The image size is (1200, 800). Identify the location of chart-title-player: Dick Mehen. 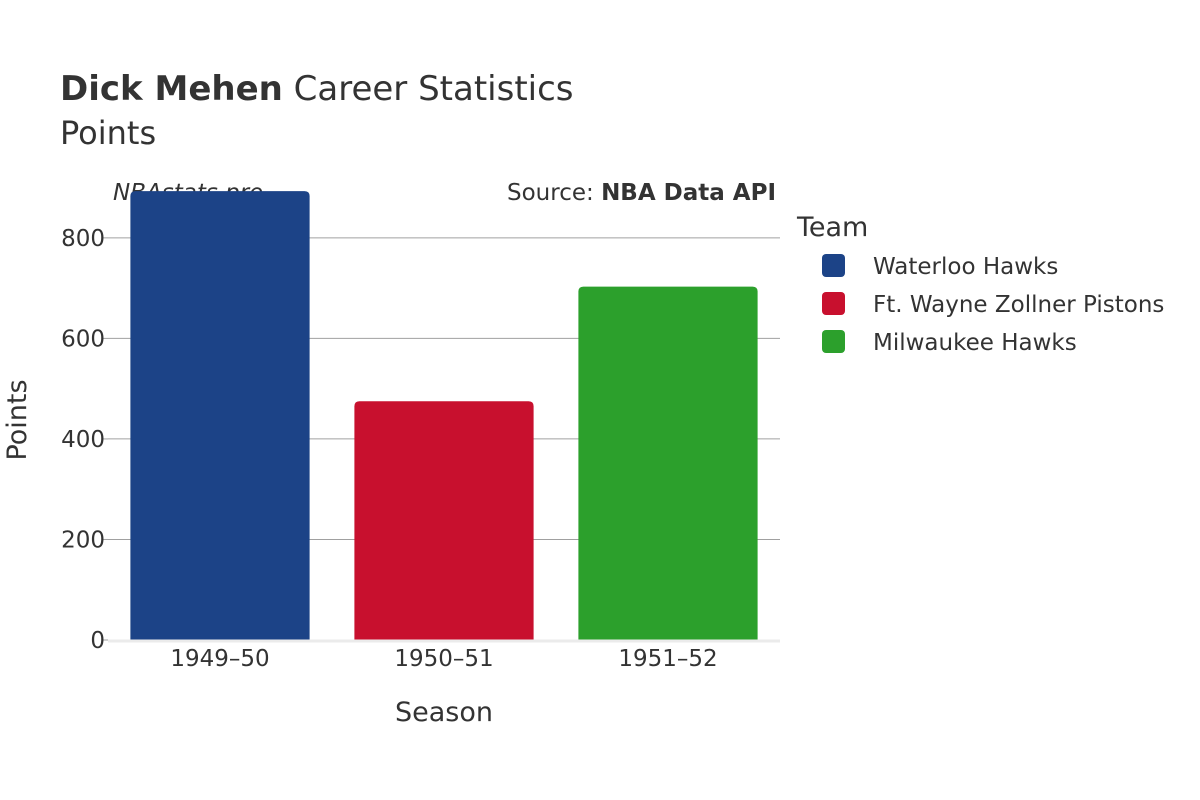
(171, 89).